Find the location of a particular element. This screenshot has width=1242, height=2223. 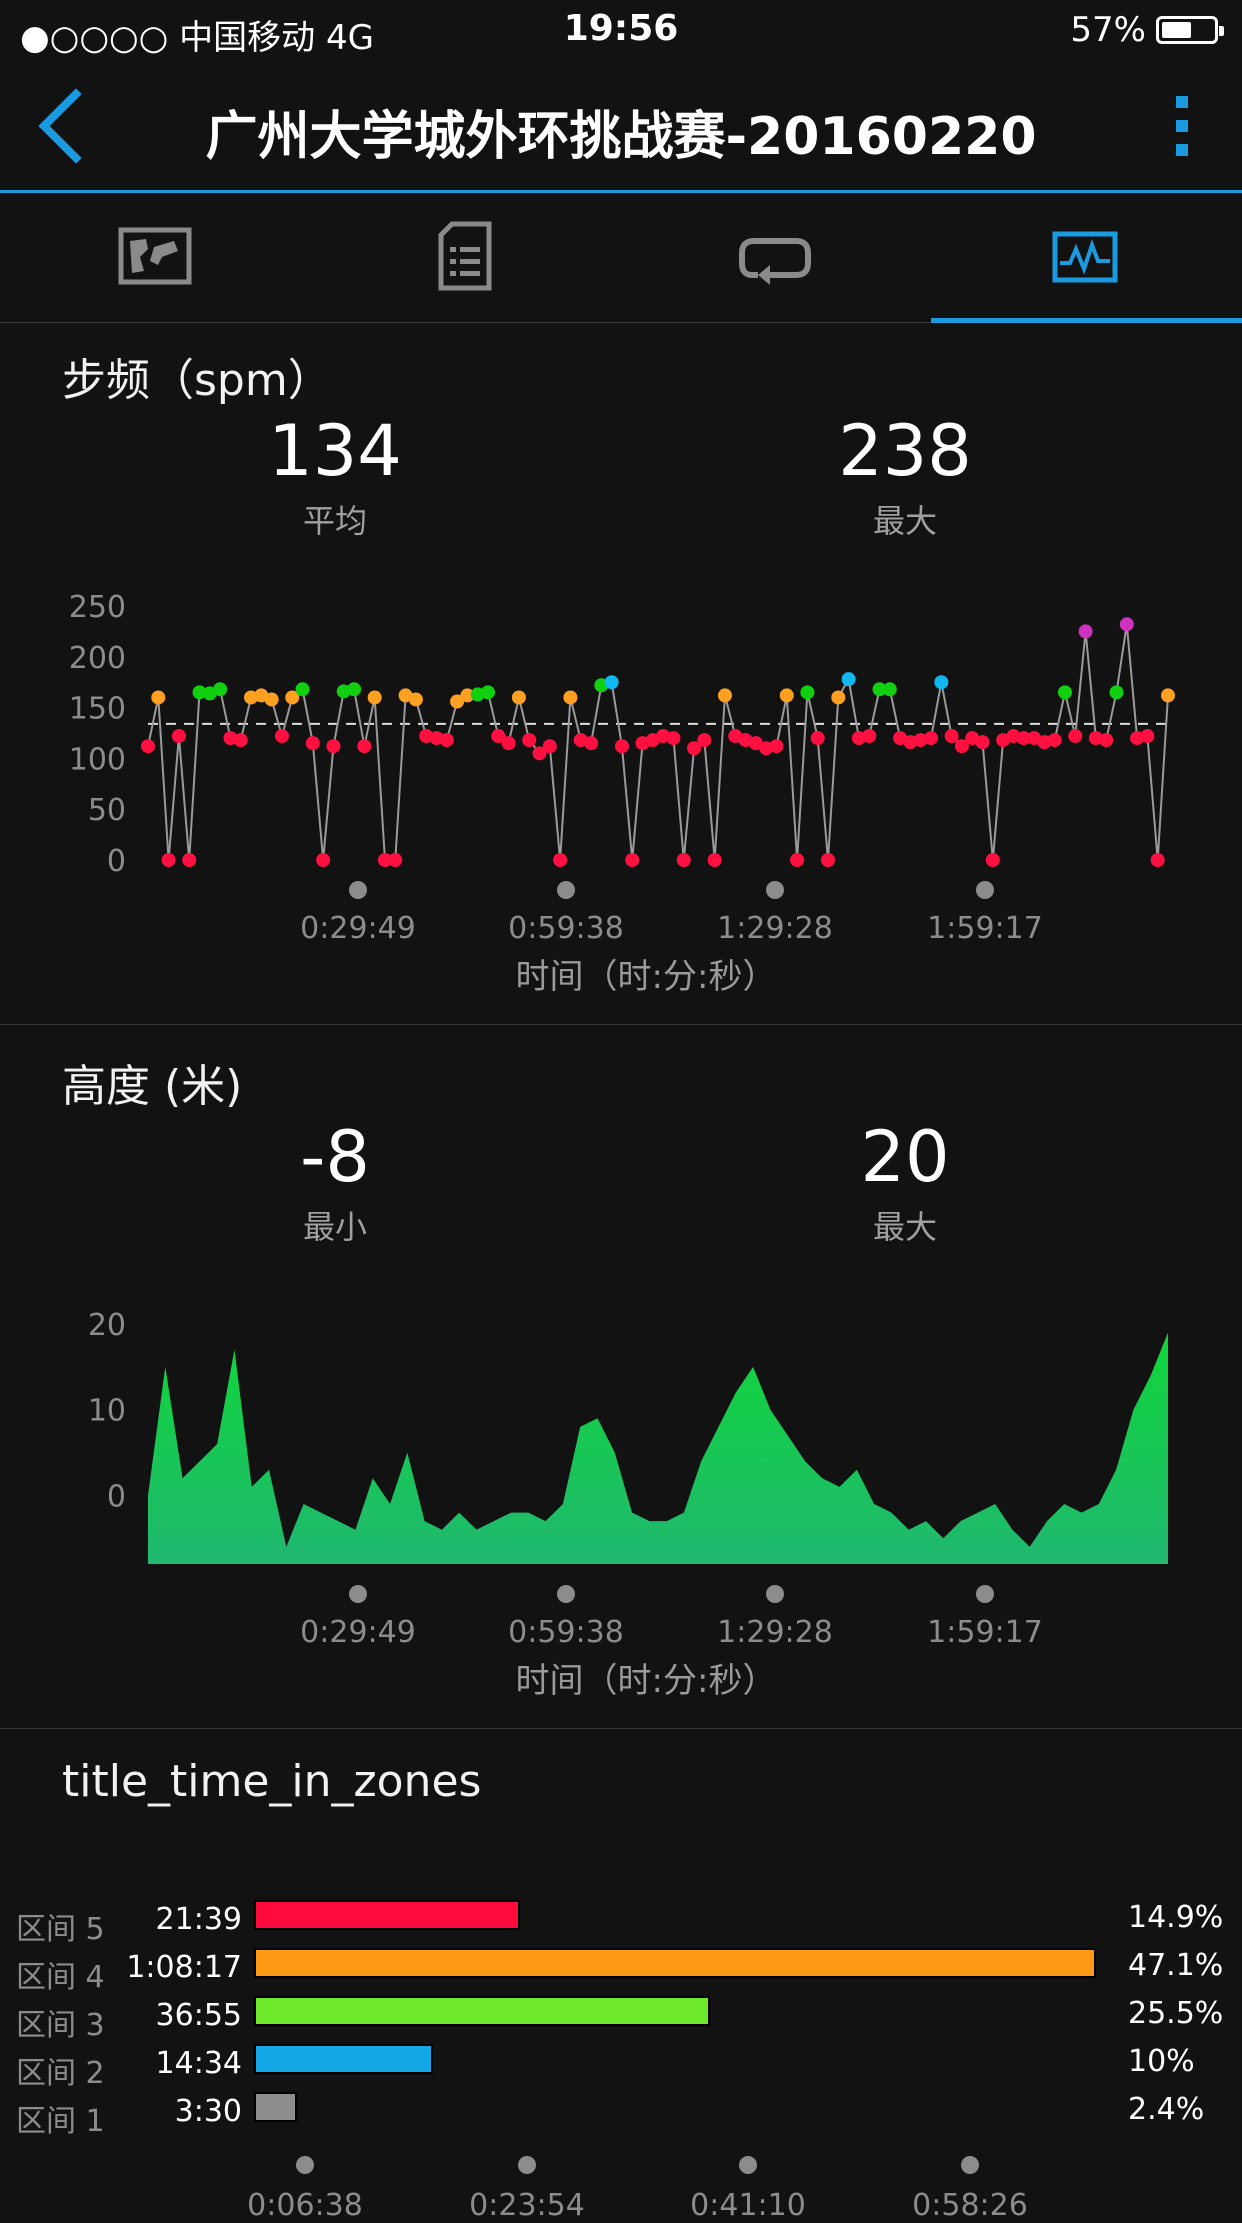

zone-name: 区间 1 is located at coordinates (60, 2121).